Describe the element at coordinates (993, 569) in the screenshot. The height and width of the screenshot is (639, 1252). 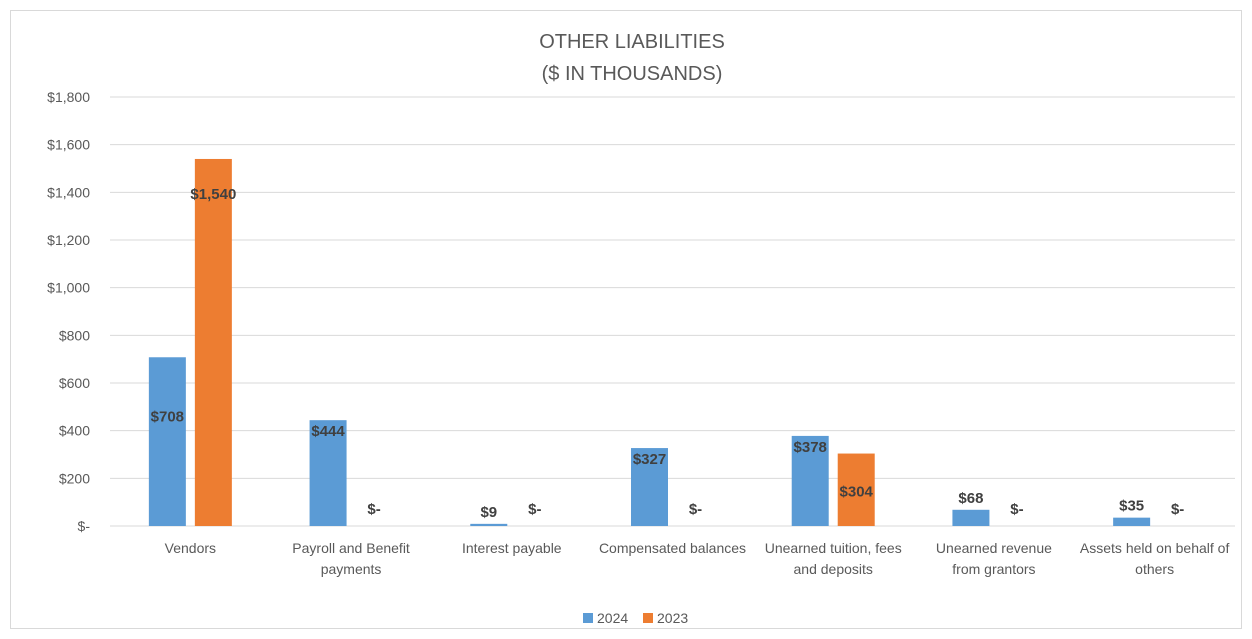
I see `category-label: from grantors` at that location.